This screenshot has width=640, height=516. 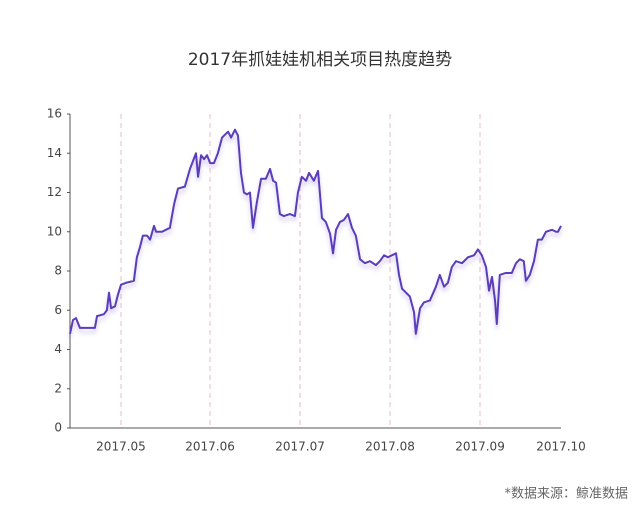 I want to click on y-tick-label: 16, so click(x=54, y=114).